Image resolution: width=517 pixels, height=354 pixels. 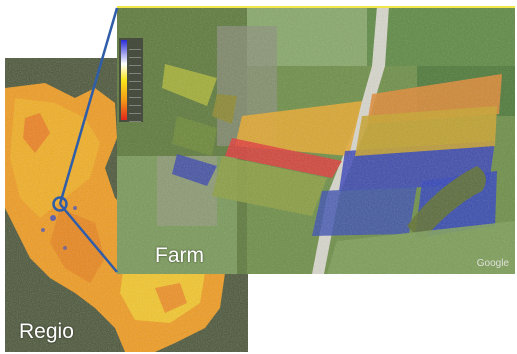 I want to click on color-legend, so click(x=131, y=80).